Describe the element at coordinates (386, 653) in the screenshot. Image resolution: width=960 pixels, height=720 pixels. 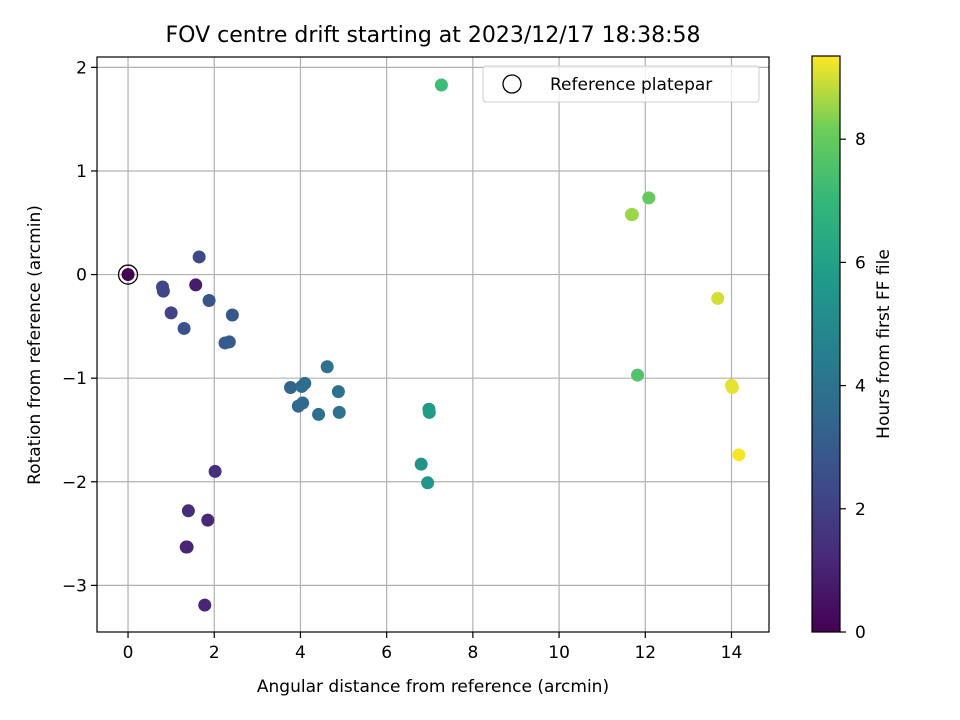
I see `x-tick-label: 6` at that location.